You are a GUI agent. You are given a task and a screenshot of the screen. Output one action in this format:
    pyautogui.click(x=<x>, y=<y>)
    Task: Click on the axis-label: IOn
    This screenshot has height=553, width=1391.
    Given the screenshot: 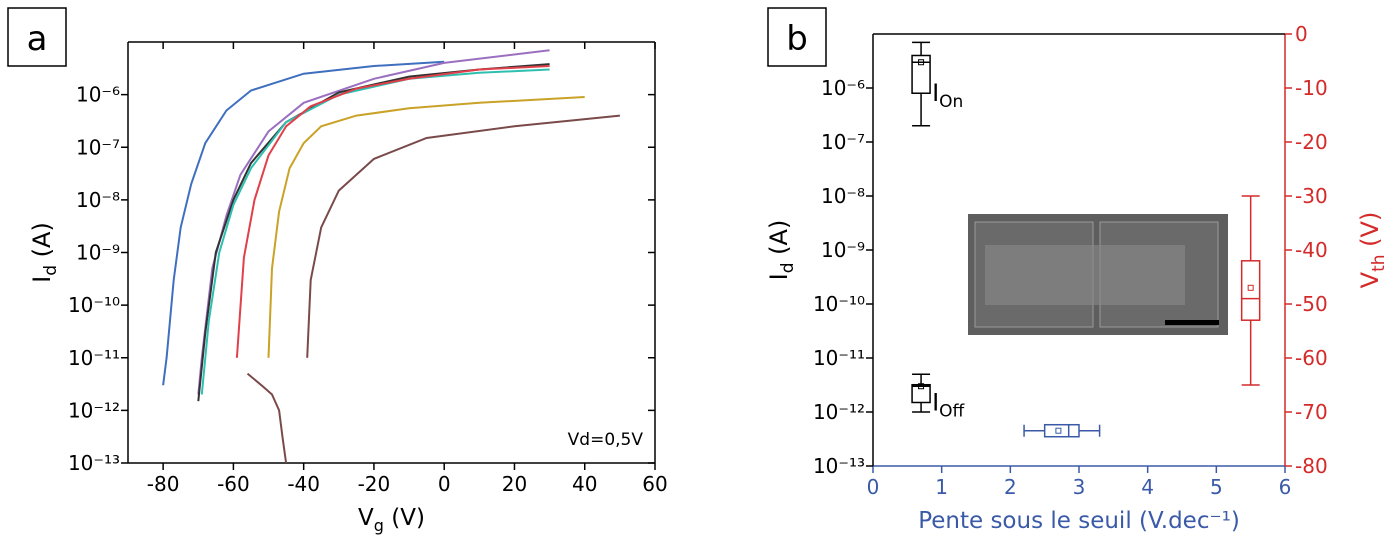 What is the action you would take?
    pyautogui.click(x=947, y=95)
    